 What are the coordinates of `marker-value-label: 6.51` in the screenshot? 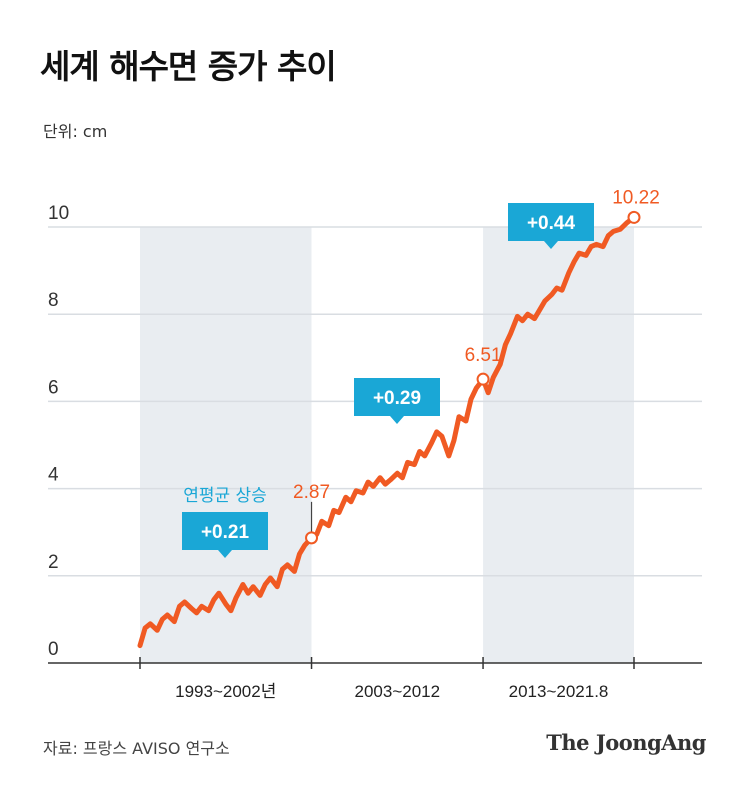 It's located at (483, 355).